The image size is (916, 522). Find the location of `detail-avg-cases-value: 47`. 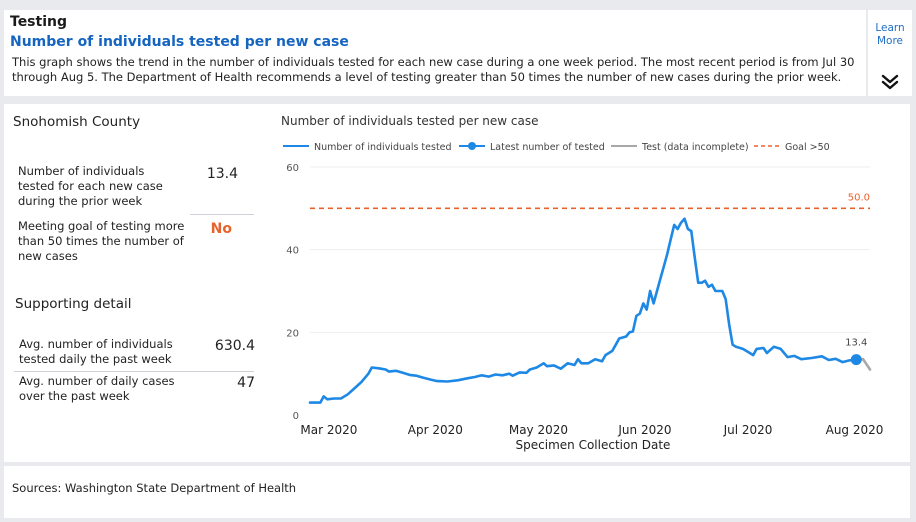

detail-avg-cases-value: 47 is located at coordinates (246, 383).